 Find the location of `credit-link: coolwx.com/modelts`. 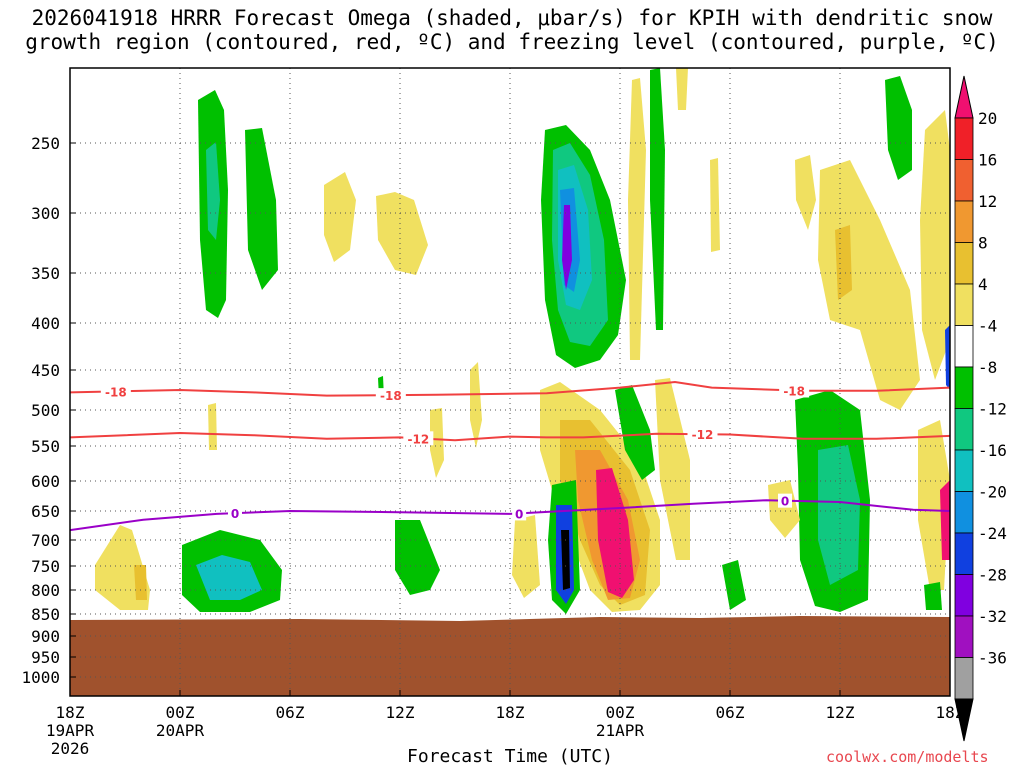

credit-link: coolwx.com/modelts is located at coordinates (907, 757).